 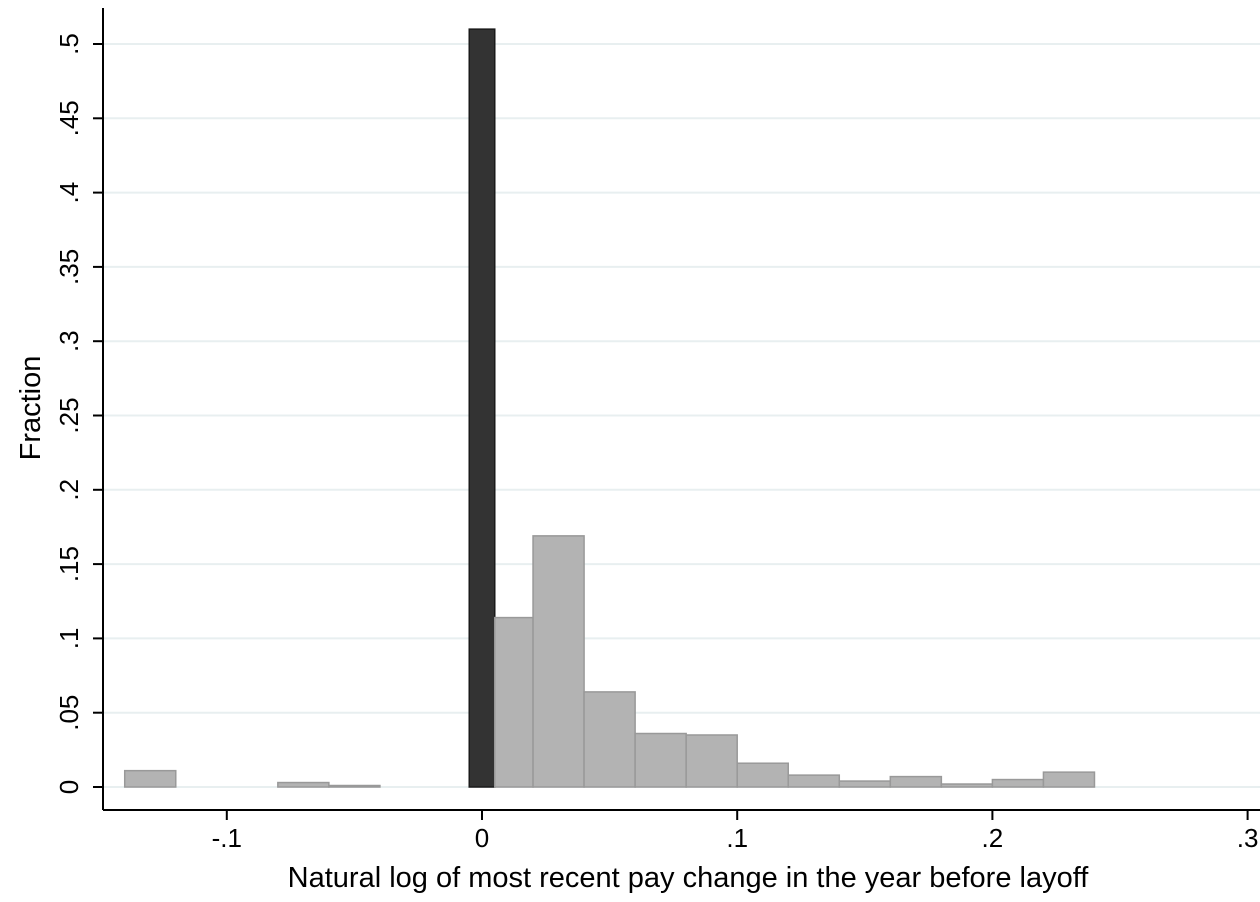 What do you see at coordinates (69, 193) in the screenshot?
I see `y-tick-label: .4` at bounding box center [69, 193].